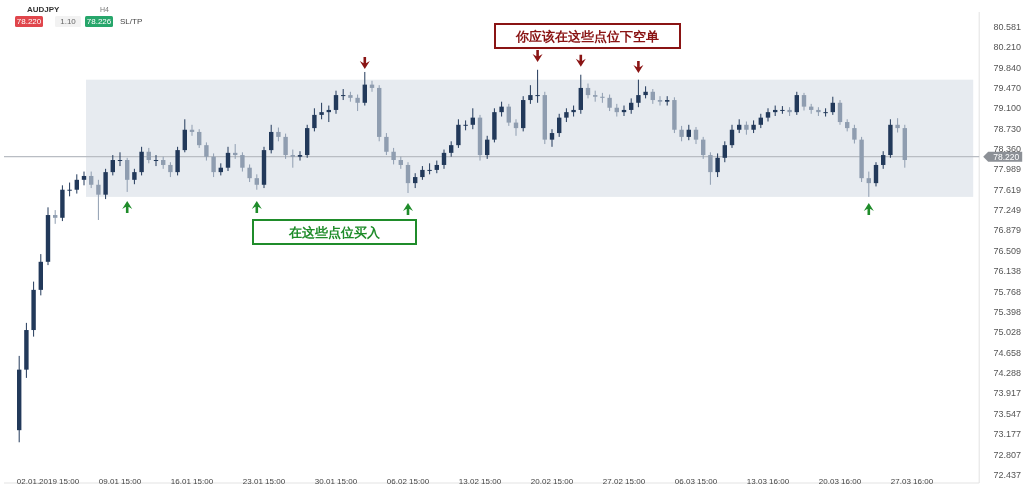  What do you see at coordinates (587, 36) in the screenshot?
I see `annotation: 你应该在这些点位下空单` at bounding box center [587, 36].